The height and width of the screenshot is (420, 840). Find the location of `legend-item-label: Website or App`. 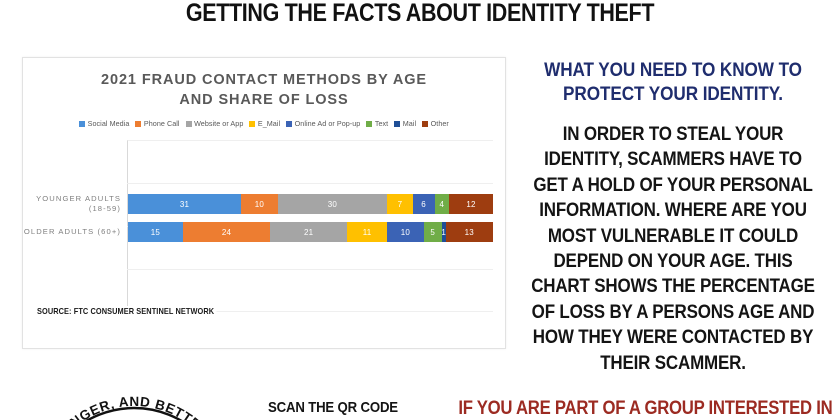

legend-item-label: Website or App is located at coordinates (219, 123).